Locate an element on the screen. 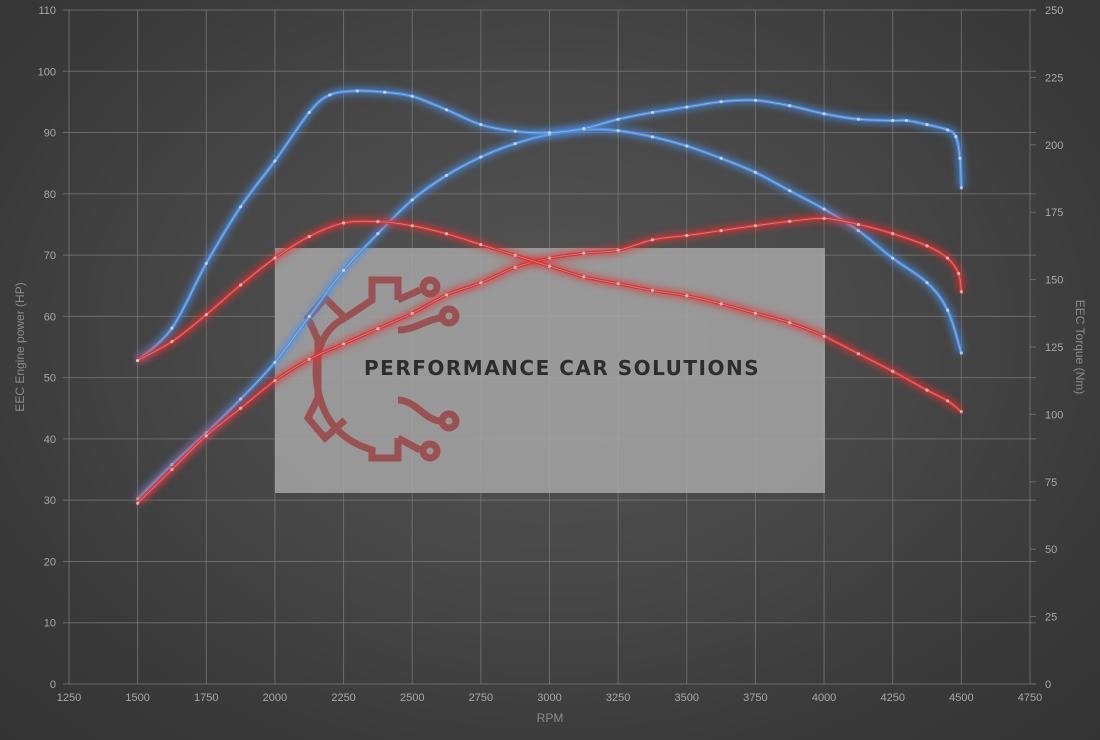 The image size is (1100, 740). y-left-tick-label: 20 is located at coordinates (50, 562).